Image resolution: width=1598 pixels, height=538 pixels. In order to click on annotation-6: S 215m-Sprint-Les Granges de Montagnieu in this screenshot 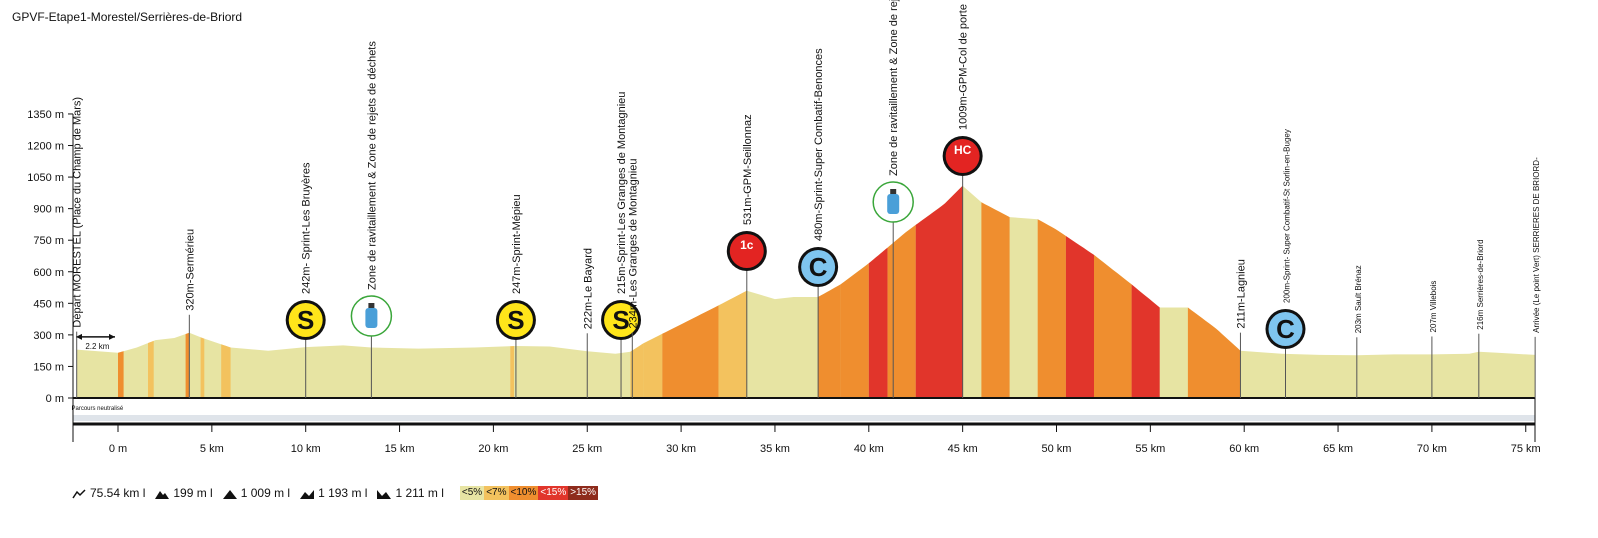, I will do `click(621, 245)`.